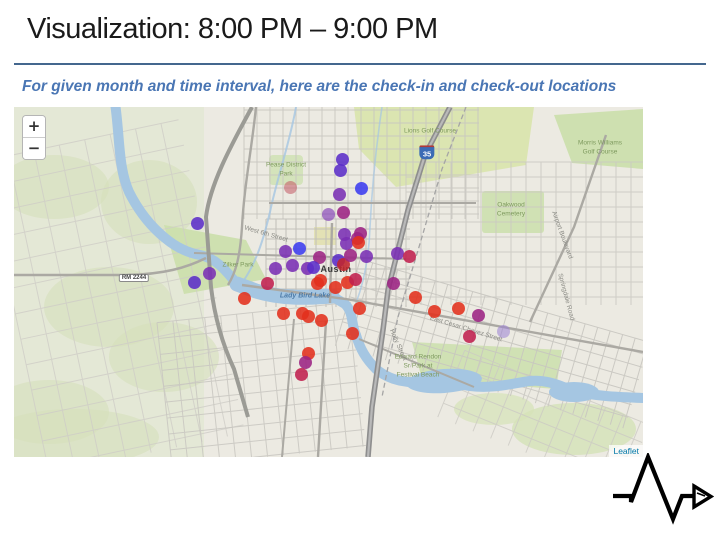  Describe the element at coordinates (34, 126) in the screenshot. I see `zoom-in-button: +` at that location.